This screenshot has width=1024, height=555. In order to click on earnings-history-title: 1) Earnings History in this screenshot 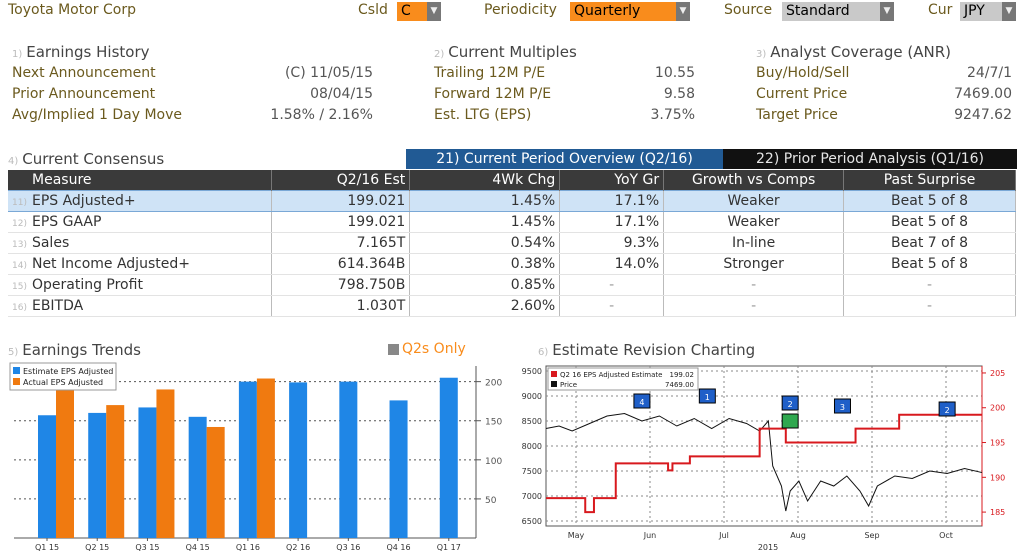, I will do `click(81, 52)`.